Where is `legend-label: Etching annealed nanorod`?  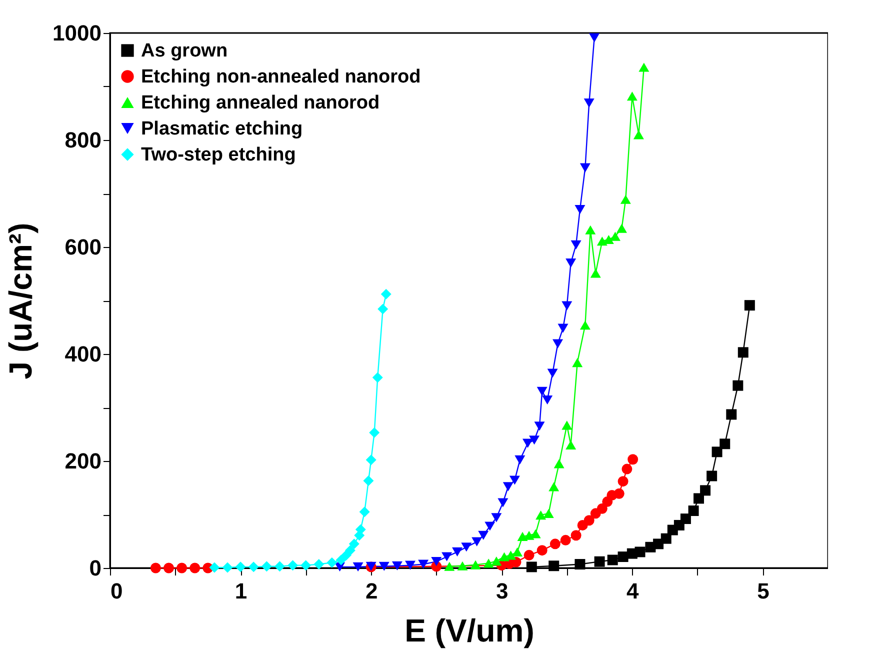
legend-label: Etching annealed nanorod is located at coordinates (260, 103).